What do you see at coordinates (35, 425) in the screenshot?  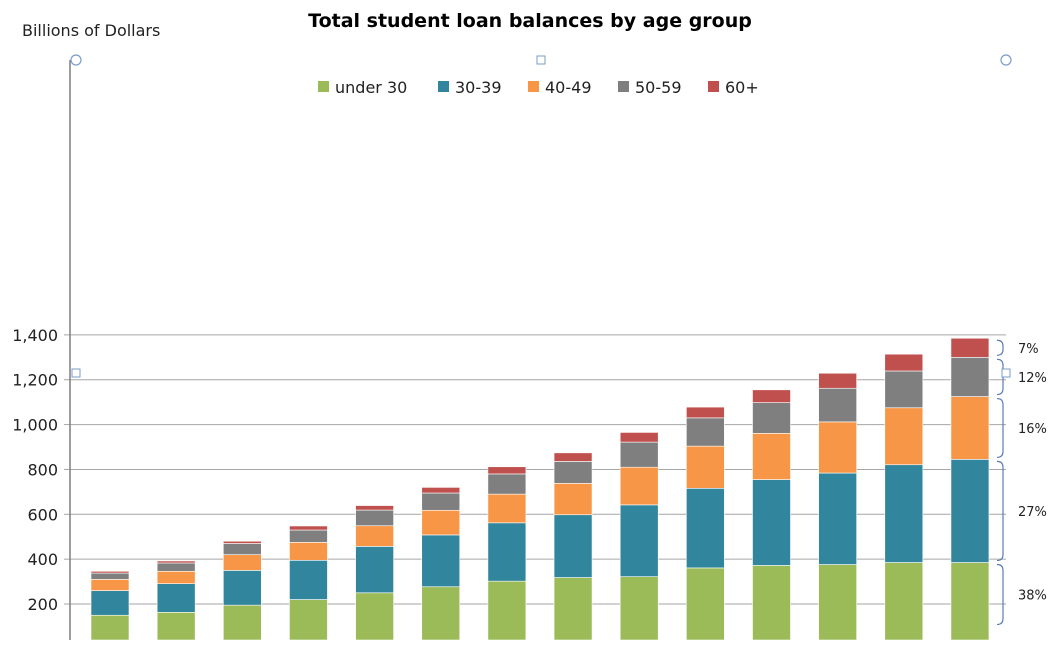 I see `y-tick-label: 1,000` at bounding box center [35, 425].